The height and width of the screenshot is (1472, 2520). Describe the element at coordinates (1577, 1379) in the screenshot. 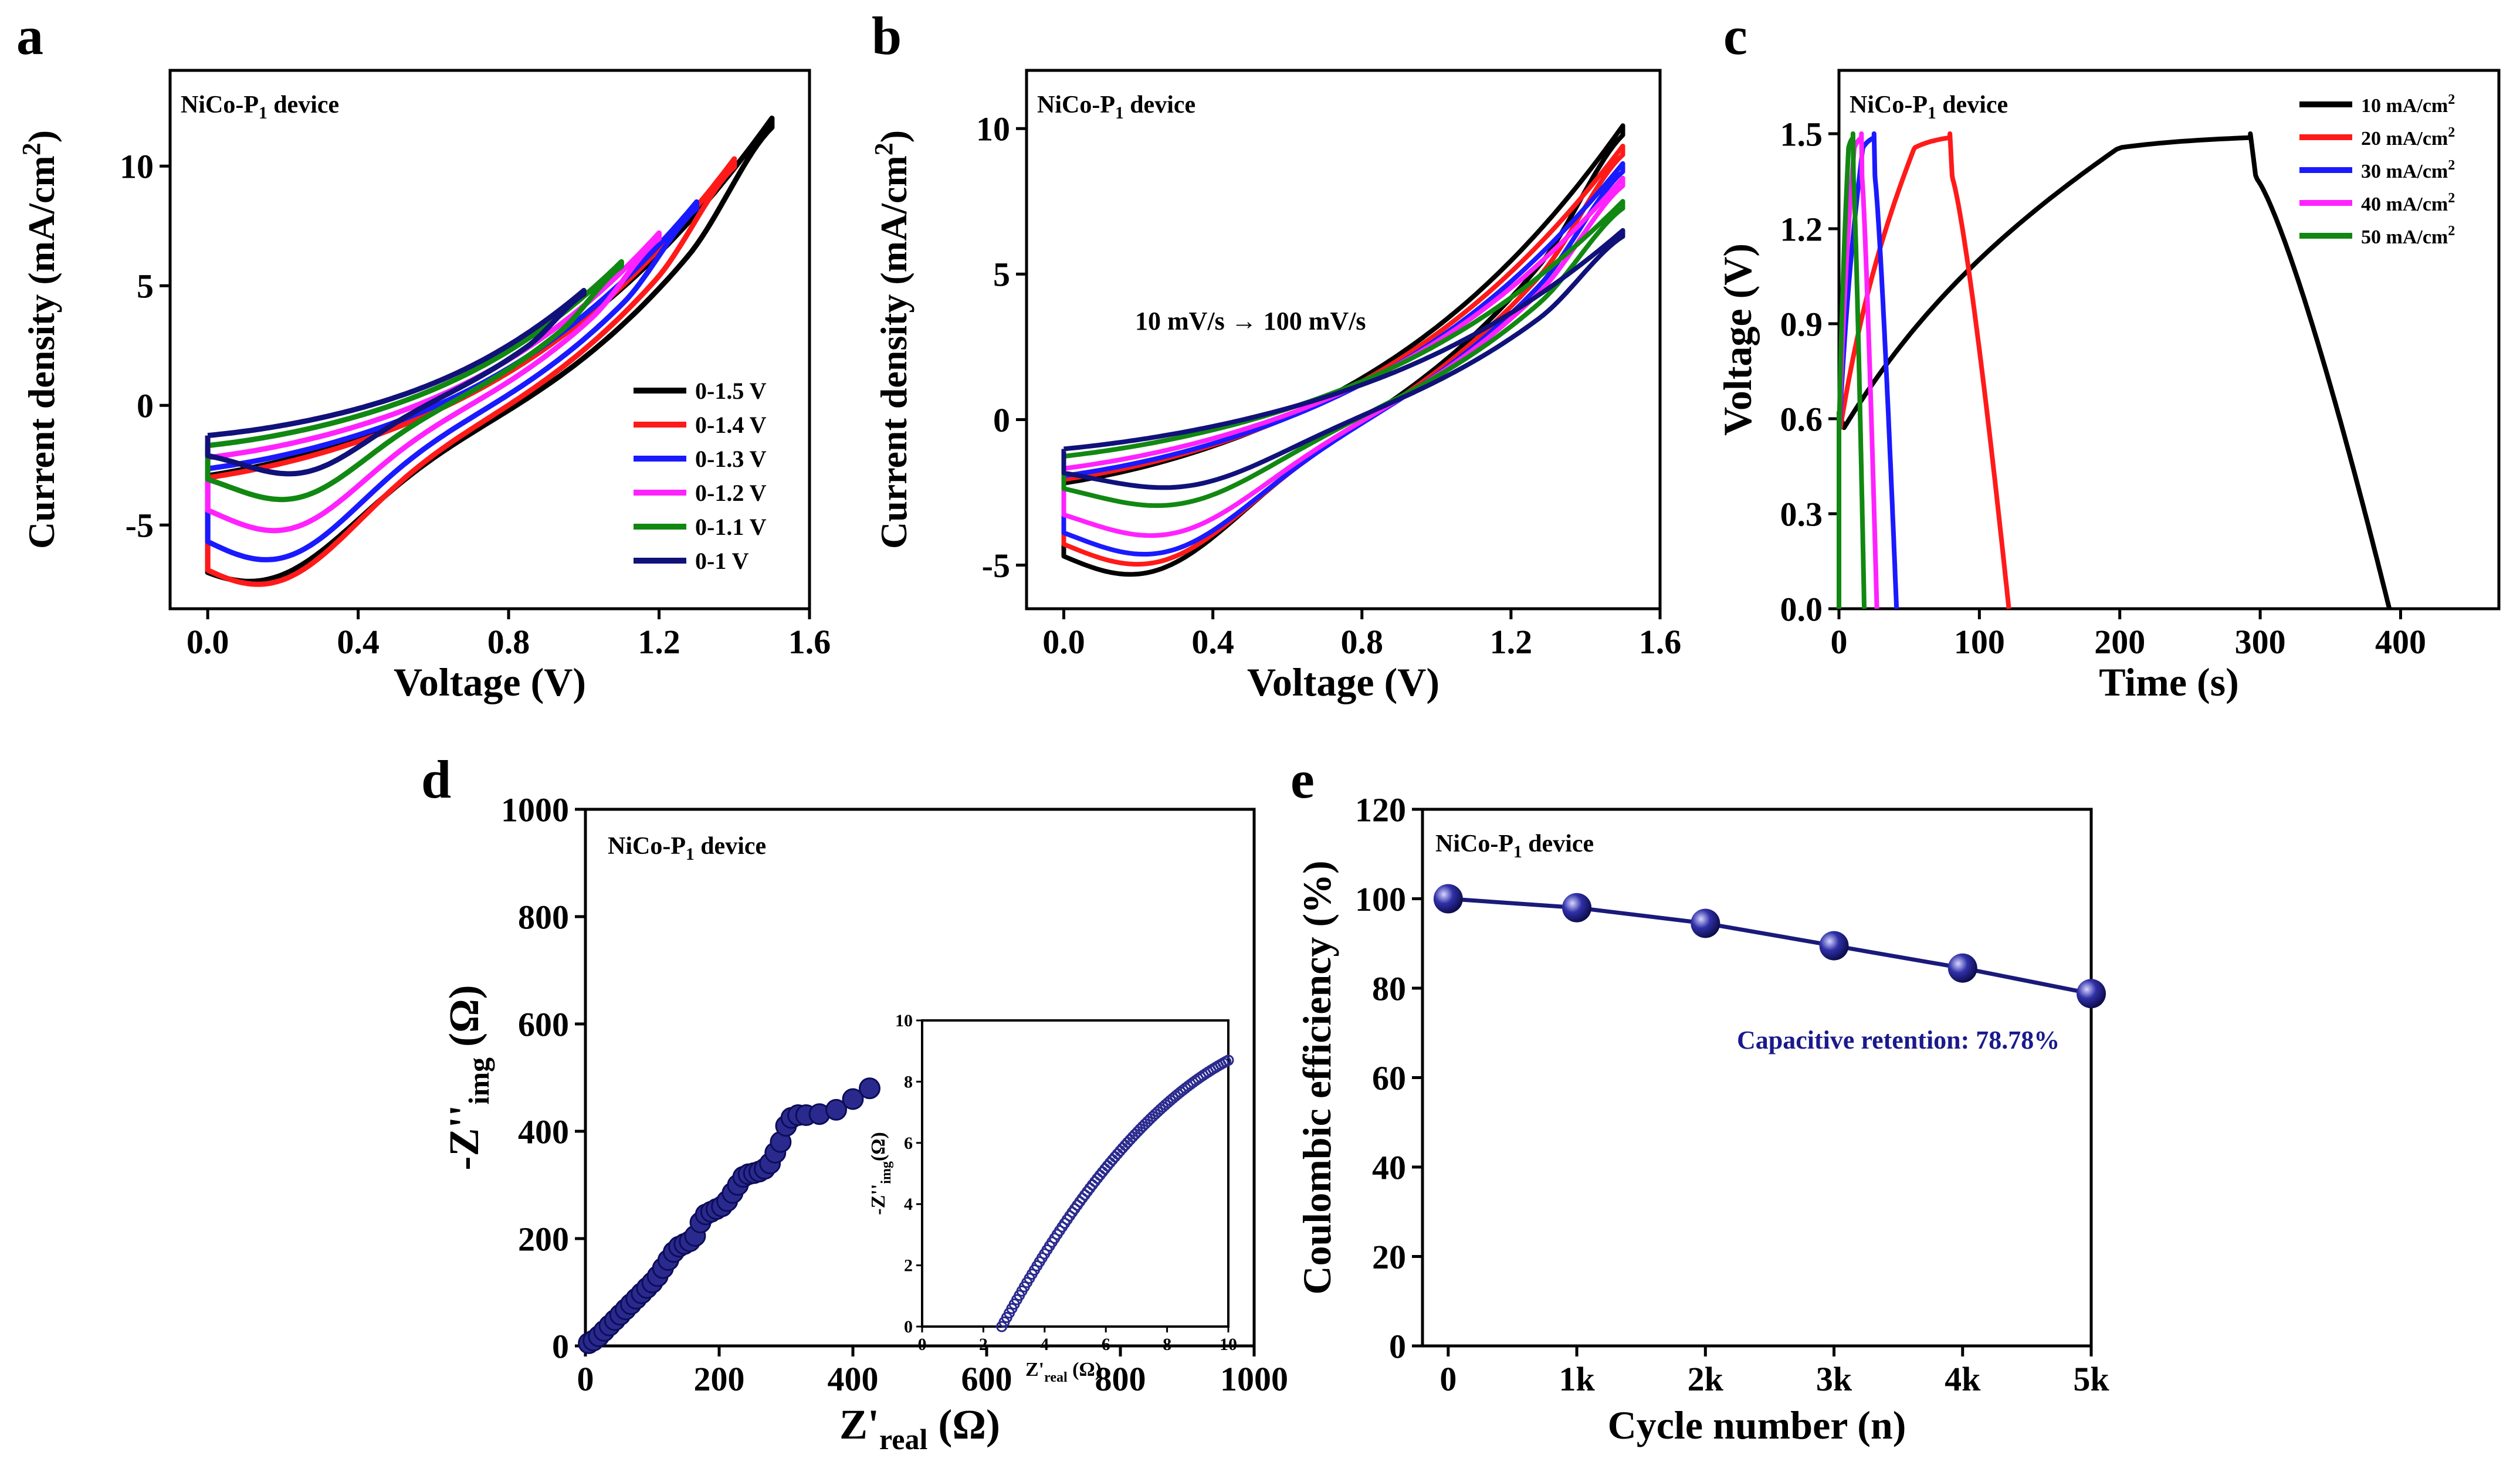

I see `panel-e-x-tick-label: 1k` at that location.